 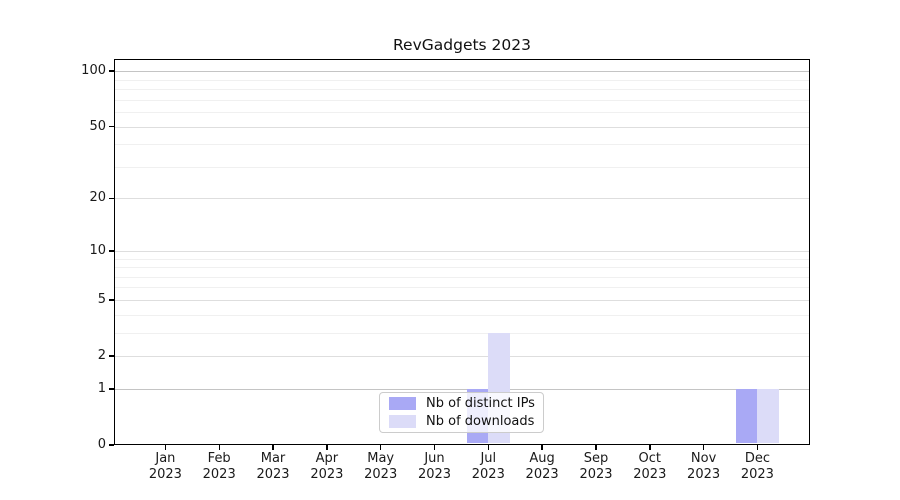 What do you see at coordinates (650, 458) in the screenshot?
I see `x-tick-month: Oct` at bounding box center [650, 458].